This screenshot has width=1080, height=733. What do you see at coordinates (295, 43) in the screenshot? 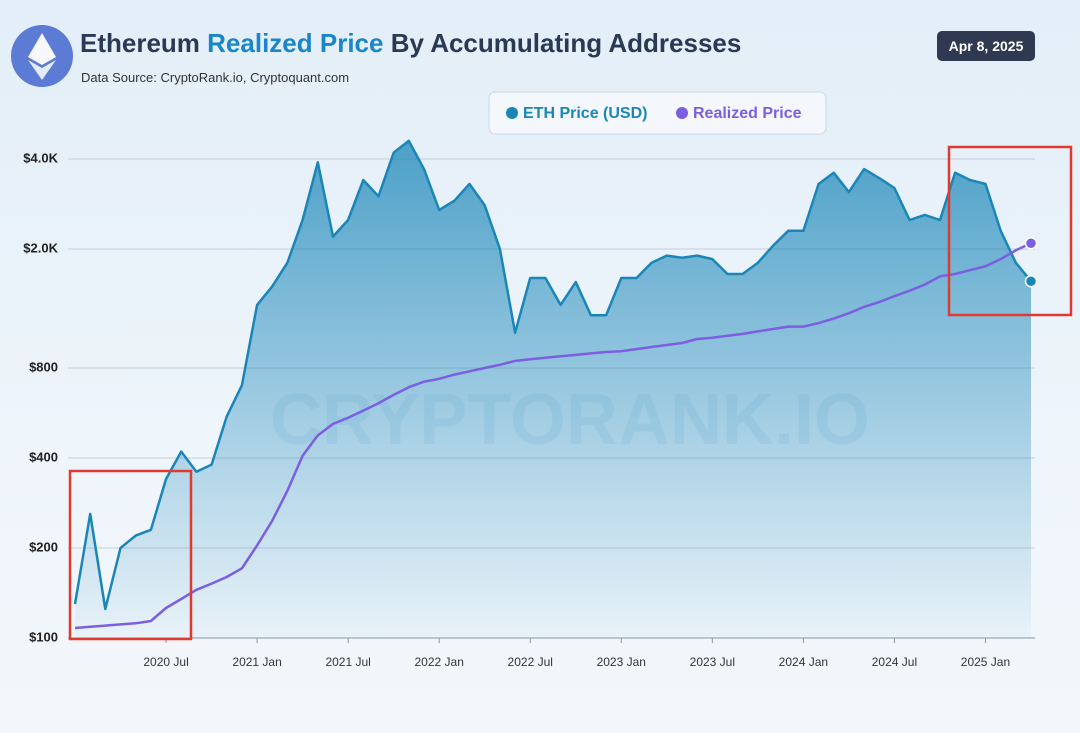
I see `title-highlight: Realized Price` at bounding box center [295, 43].